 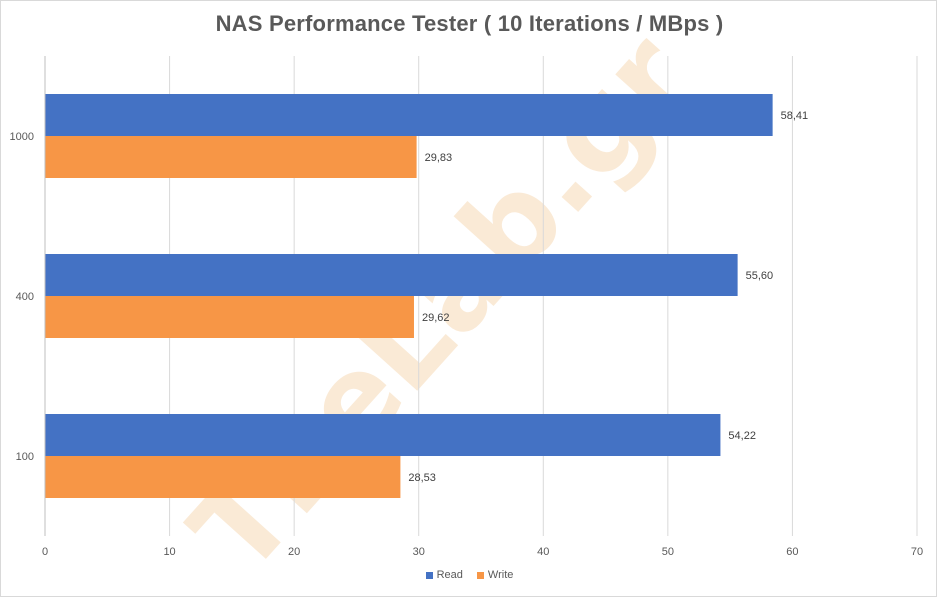 I want to click on legend-label-read: Read, so click(x=449, y=575).